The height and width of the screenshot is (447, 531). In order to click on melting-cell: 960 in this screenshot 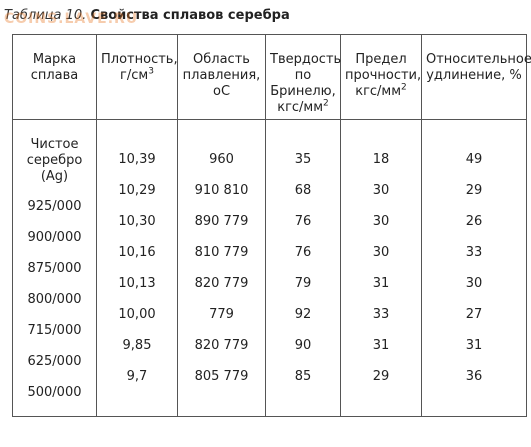, I will do `click(221, 159)`.